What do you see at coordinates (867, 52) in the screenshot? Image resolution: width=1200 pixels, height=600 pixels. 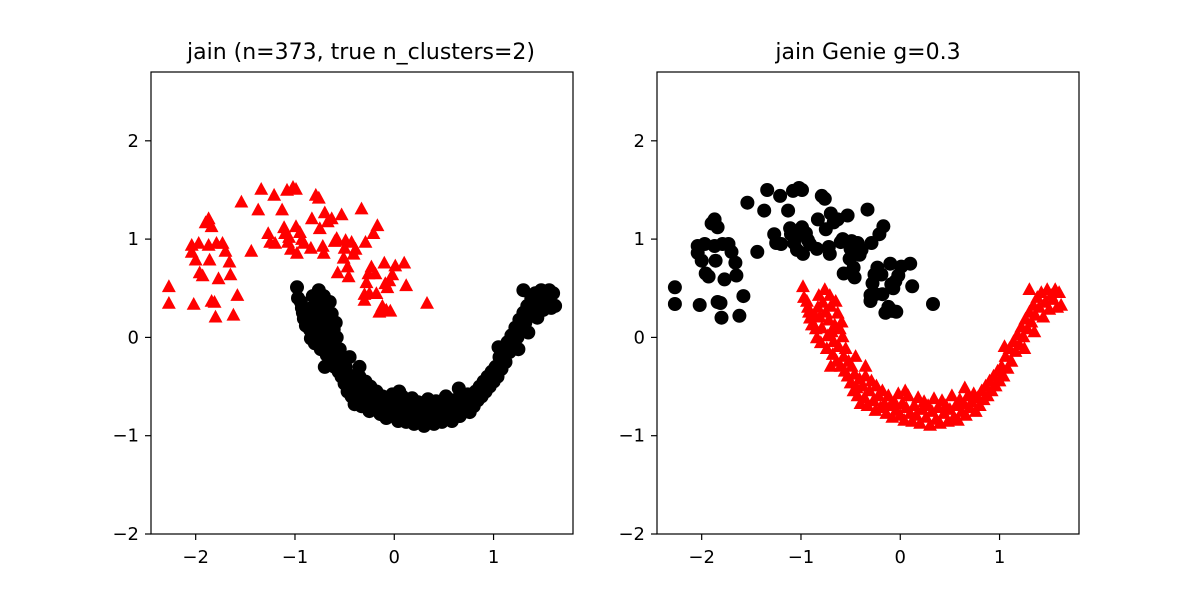 I see `chart-title-right: jain Genie g=0.3` at bounding box center [867, 52].